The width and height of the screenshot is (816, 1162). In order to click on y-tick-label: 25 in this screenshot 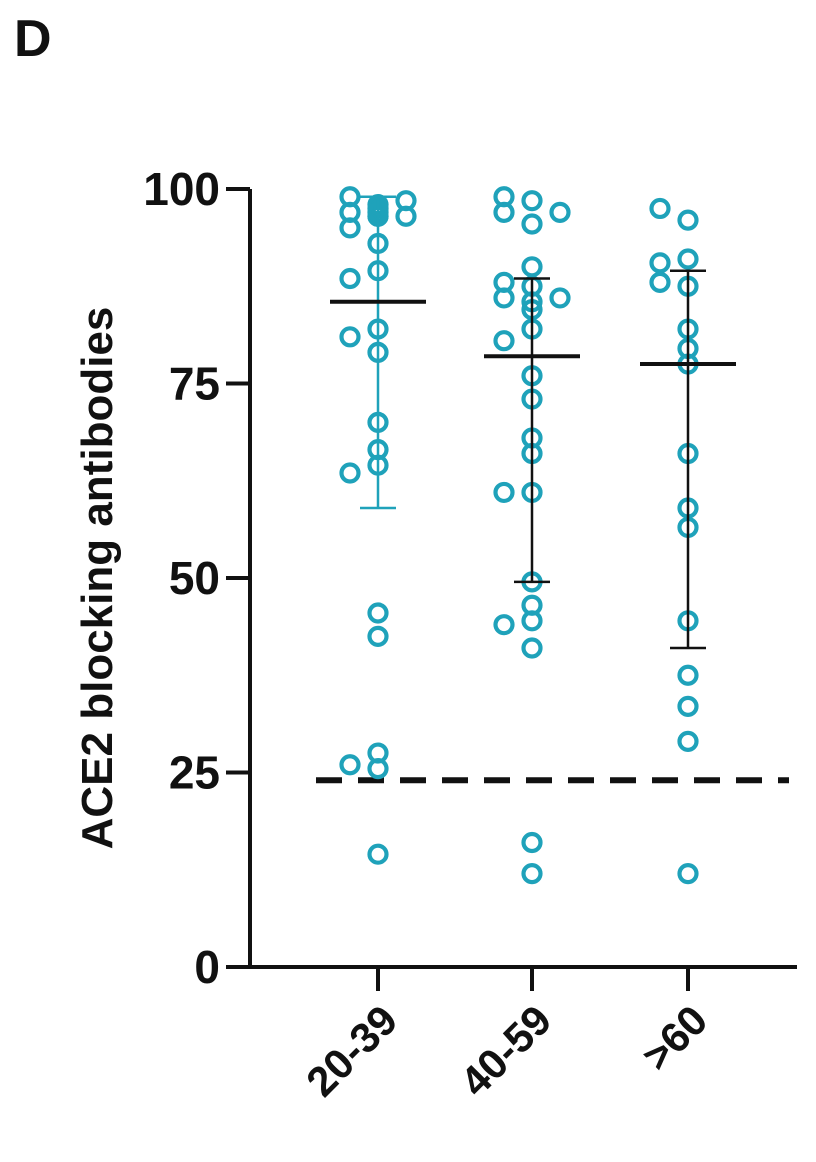, I will do `click(194, 773)`.